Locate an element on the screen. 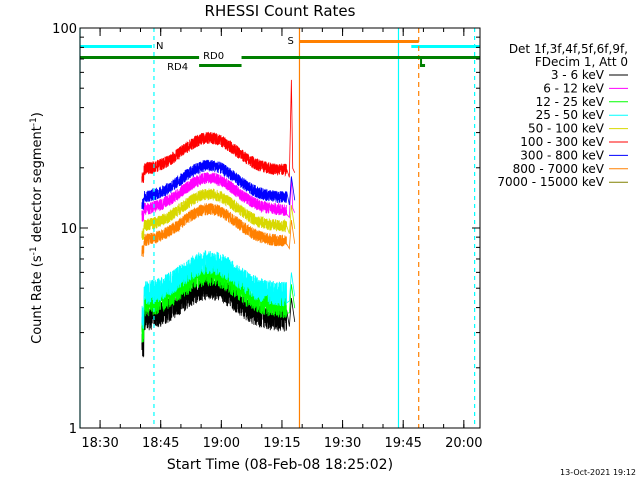  legend-label: 25 - 50 keV is located at coordinates (570, 115).